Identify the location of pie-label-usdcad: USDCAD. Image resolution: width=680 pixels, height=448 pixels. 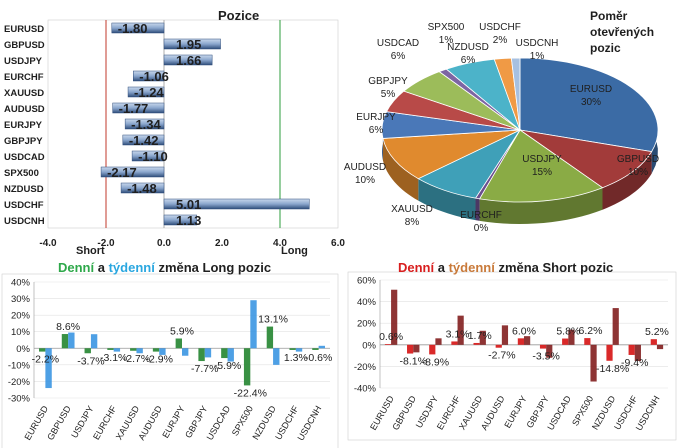
(398, 43).